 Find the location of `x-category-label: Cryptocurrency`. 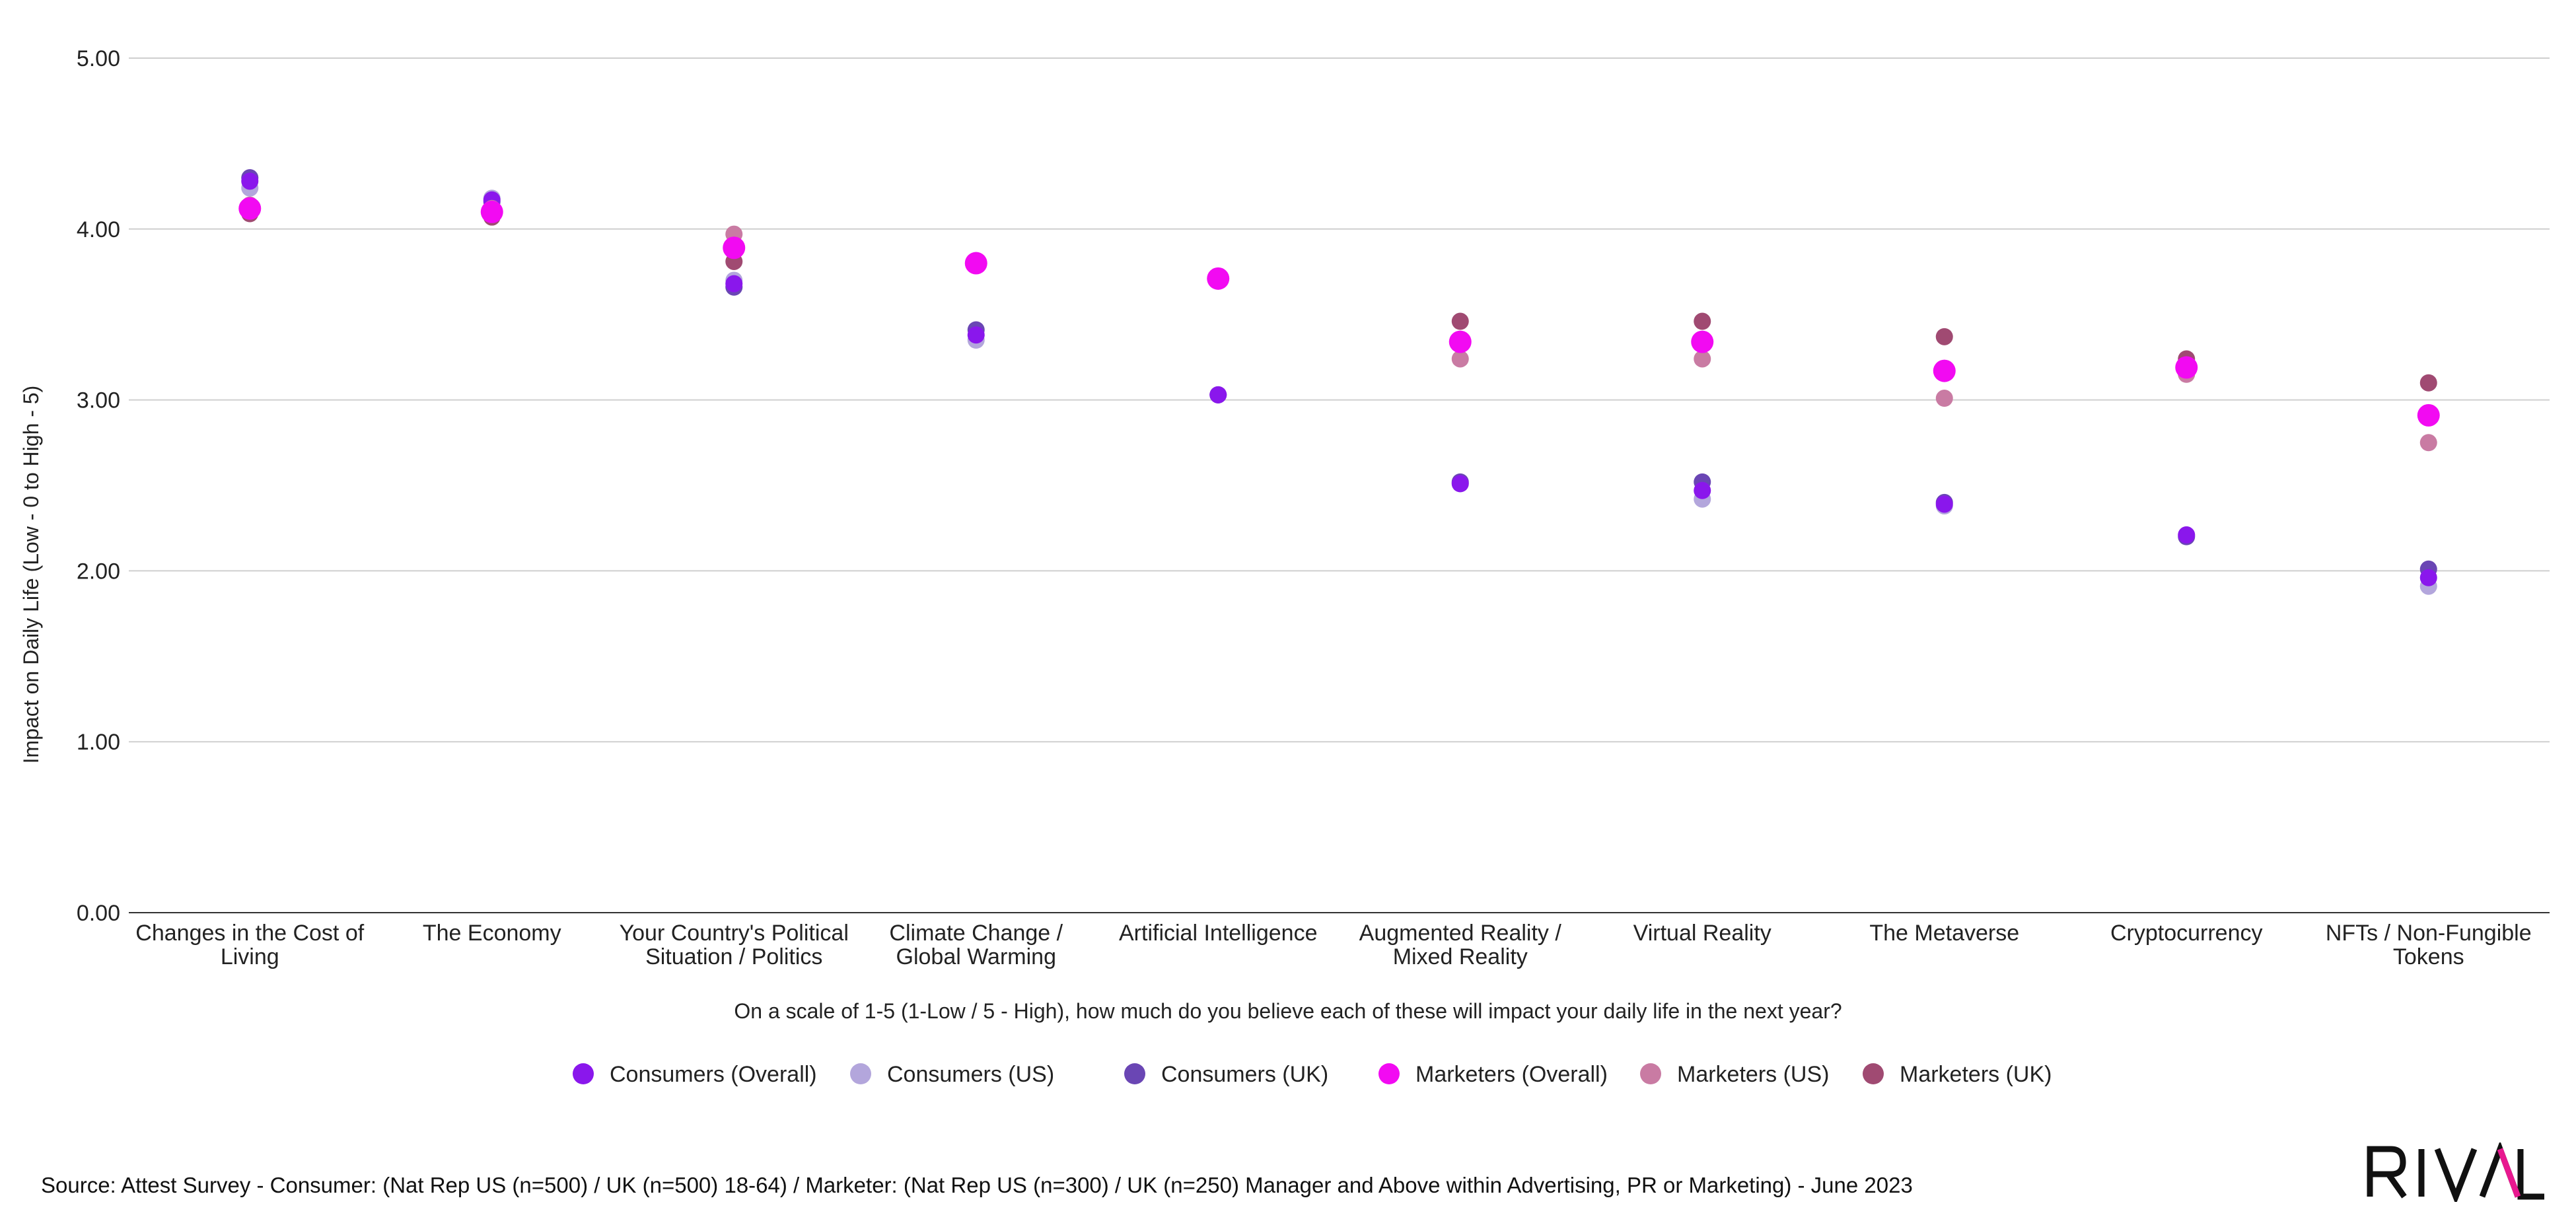

x-category-label: Cryptocurrency is located at coordinates (2187, 933).